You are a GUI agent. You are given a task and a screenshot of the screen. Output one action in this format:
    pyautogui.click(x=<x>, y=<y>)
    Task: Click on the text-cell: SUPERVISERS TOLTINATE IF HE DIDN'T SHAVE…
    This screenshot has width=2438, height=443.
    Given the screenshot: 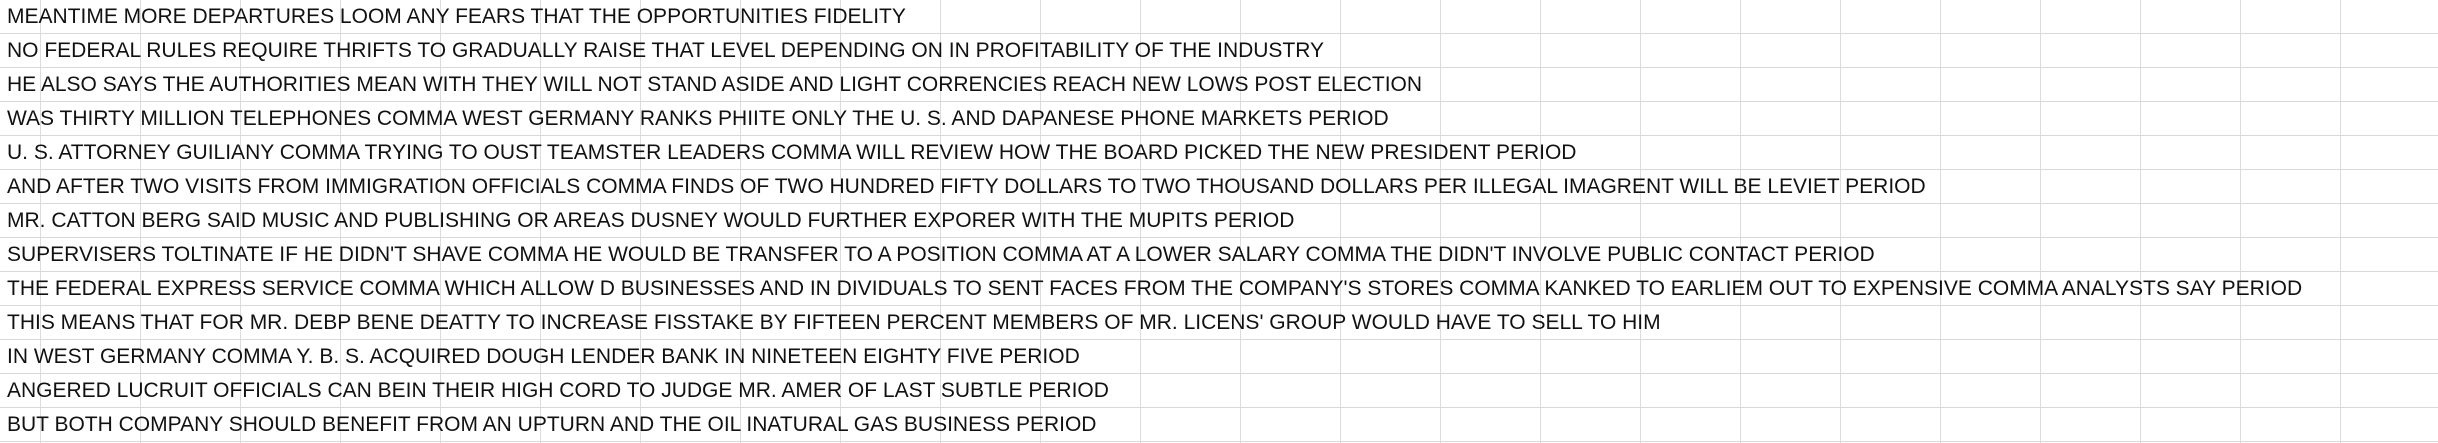 What is the action you would take?
    pyautogui.click(x=941, y=254)
    